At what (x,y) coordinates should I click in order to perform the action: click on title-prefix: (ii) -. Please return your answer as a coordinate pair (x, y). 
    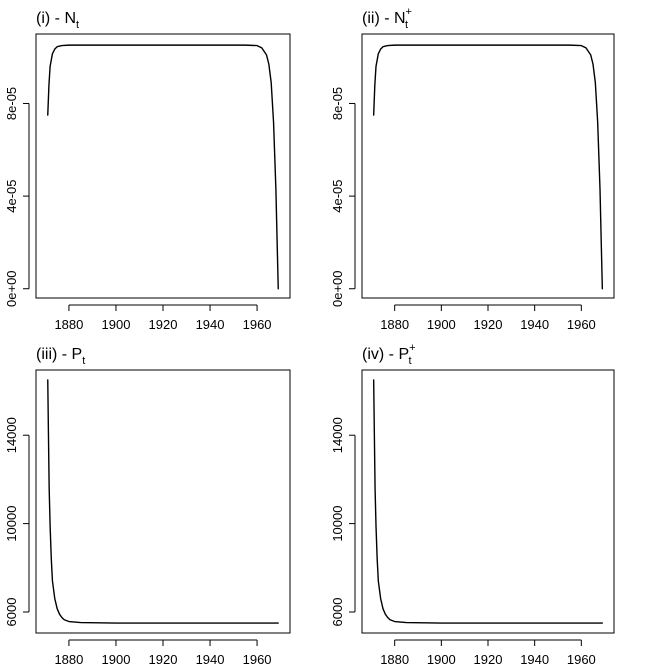
    Looking at the image, I should click on (378, 18).